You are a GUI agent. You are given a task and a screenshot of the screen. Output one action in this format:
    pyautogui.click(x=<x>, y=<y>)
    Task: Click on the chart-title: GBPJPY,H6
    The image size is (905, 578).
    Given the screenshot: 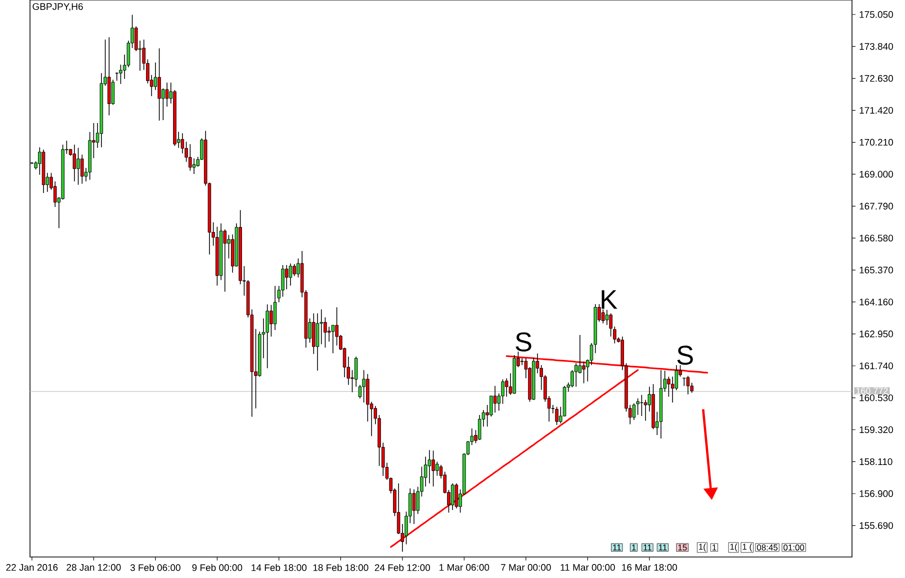 What is the action you would take?
    pyautogui.click(x=57, y=7)
    